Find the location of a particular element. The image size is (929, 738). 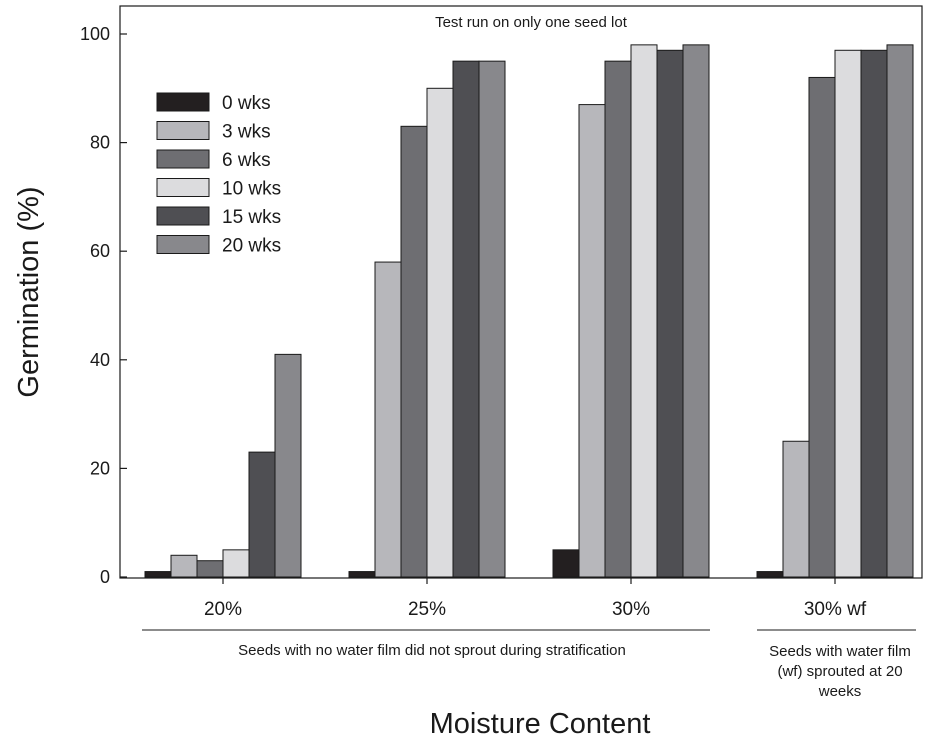

group-note-2-line-2: (wf) sprouted at 20 is located at coordinates (839, 671).